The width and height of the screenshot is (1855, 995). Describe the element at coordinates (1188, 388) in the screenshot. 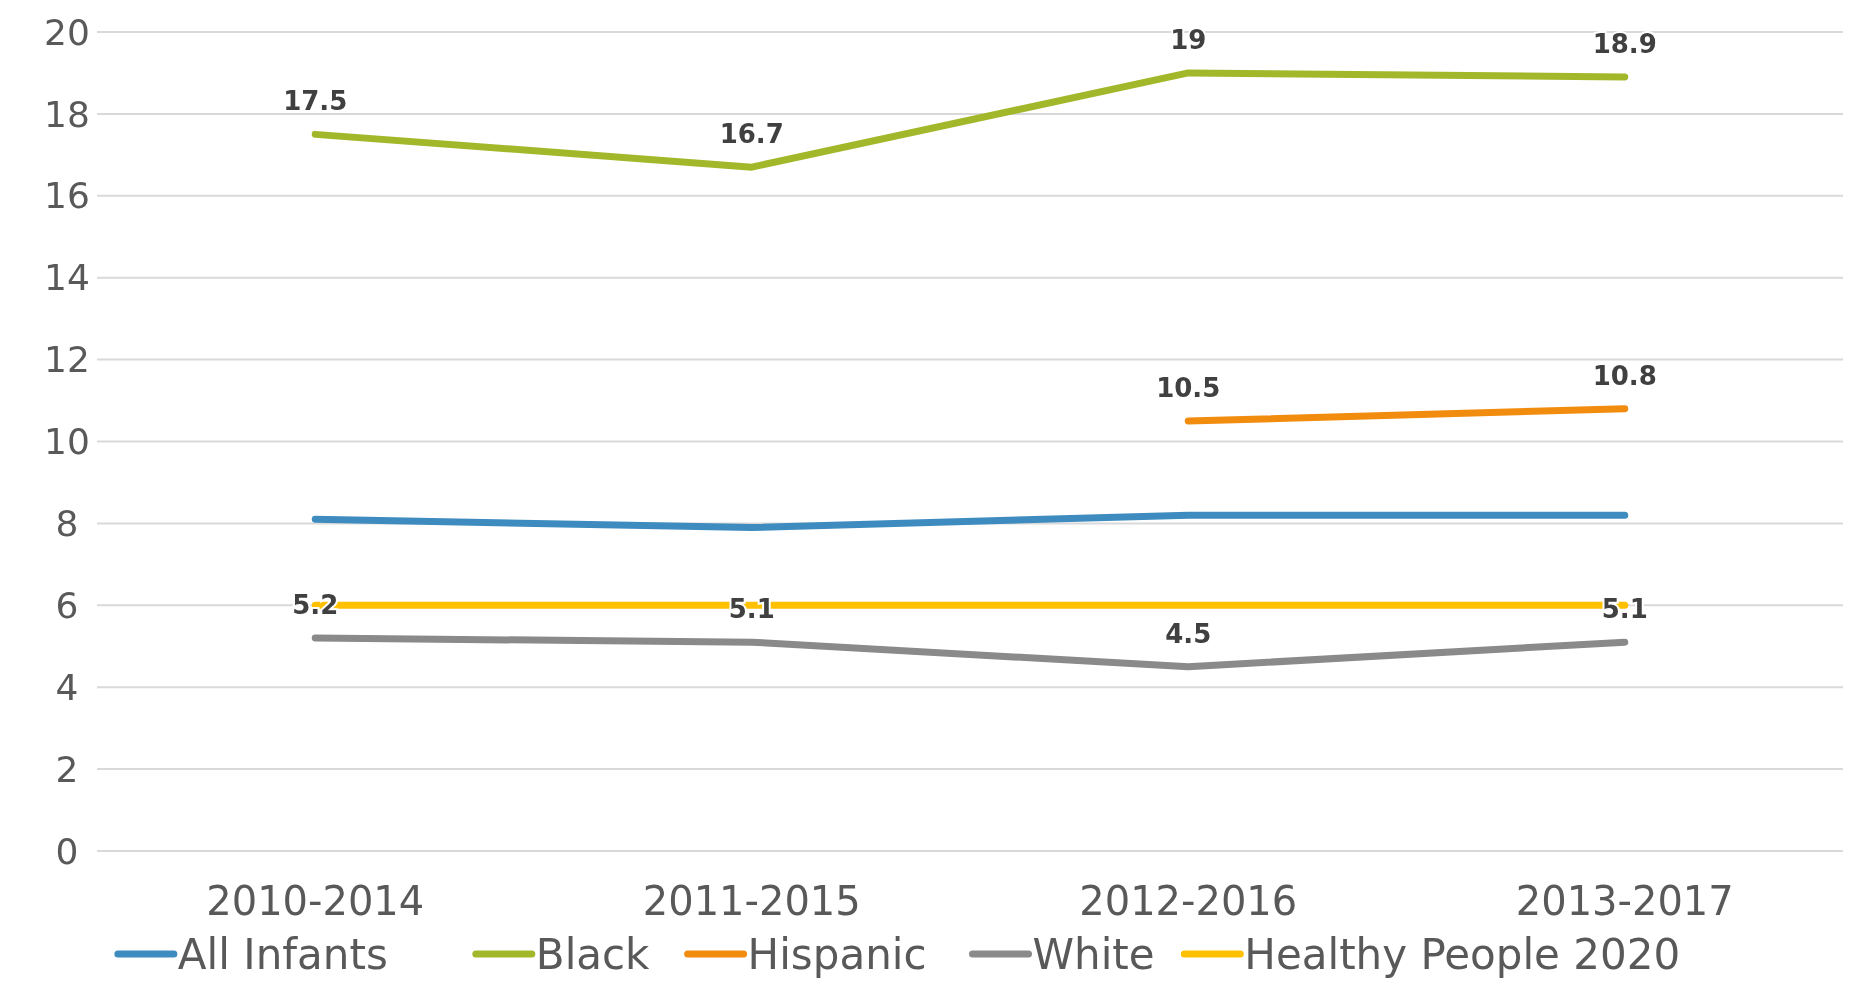

I see `data-label: 10.5` at that location.